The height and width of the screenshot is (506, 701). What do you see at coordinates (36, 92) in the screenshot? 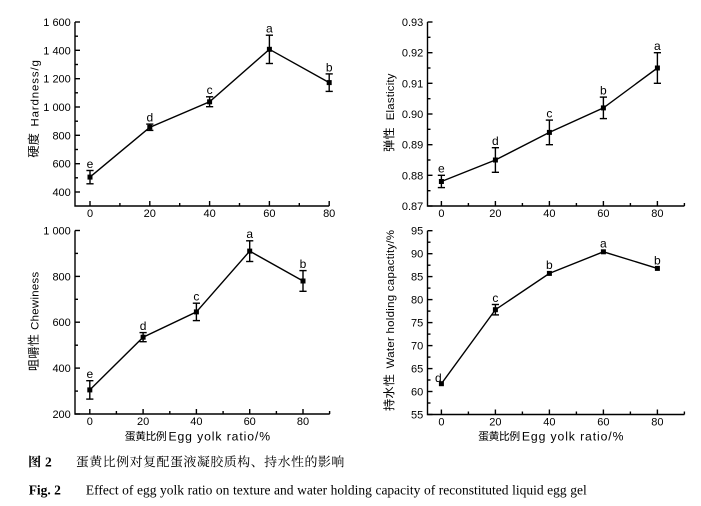
I see `svg-text: Hardness/g` at bounding box center [36, 92].